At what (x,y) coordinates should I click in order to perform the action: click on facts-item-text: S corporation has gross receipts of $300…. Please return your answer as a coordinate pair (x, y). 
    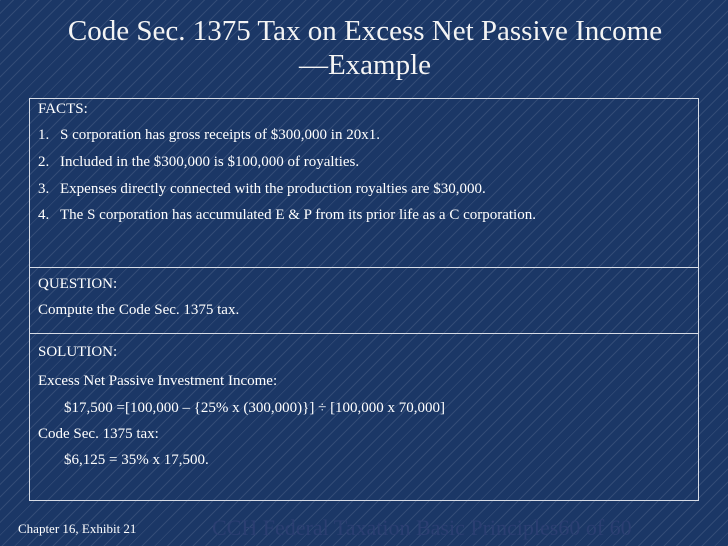
    Looking at the image, I should click on (220, 135).